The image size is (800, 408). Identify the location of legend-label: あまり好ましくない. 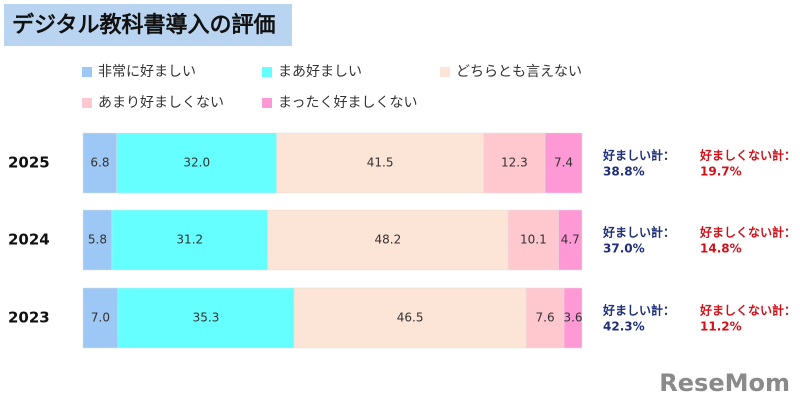
(161, 103).